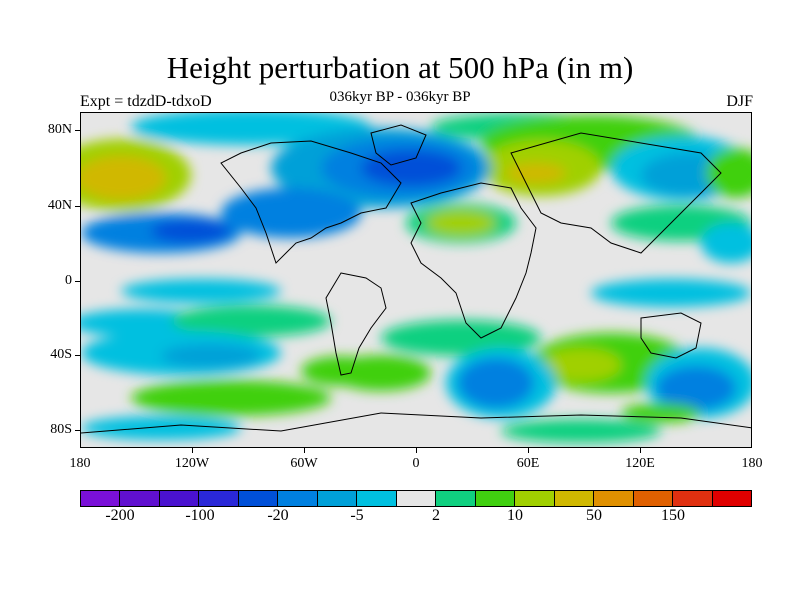  What do you see at coordinates (59, 205) in the screenshot?
I see `lat-label-40n: 40N` at bounding box center [59, 205].